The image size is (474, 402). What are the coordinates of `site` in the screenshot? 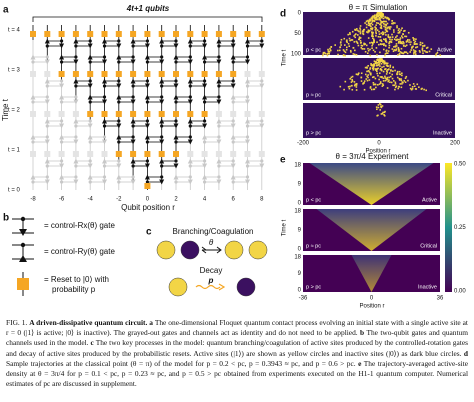 It's located at (178, 287).